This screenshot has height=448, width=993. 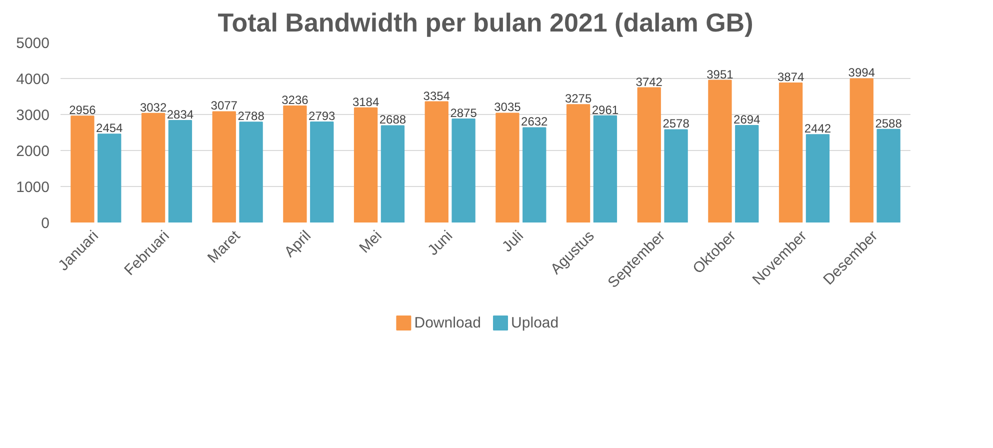 I want to click on data-label: 3742, so click(x=649, y=81).